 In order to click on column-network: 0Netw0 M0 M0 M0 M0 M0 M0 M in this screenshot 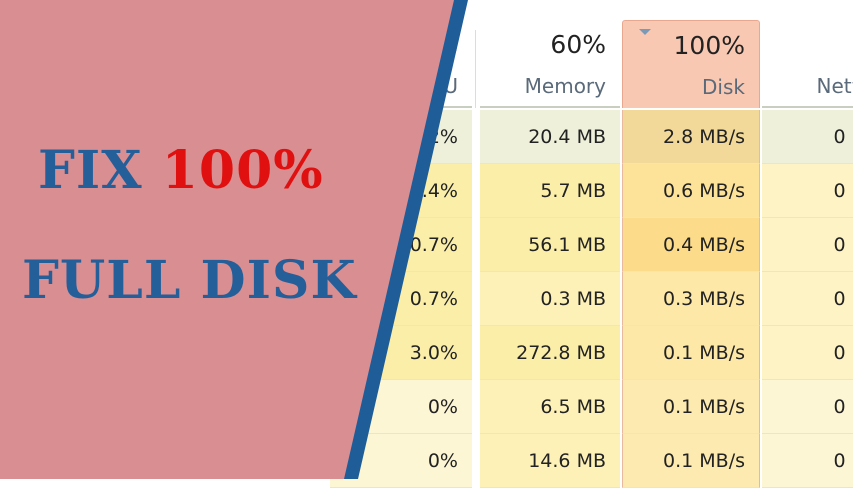, I will do `click(807, 244)`.